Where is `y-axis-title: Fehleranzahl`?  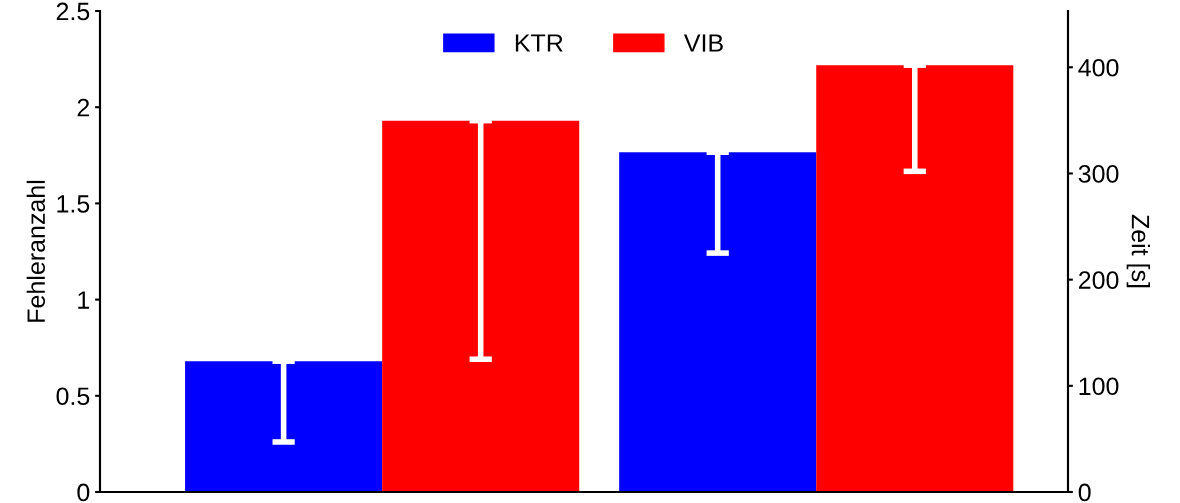 y-axis-title: Fehleranzahl is located at coordinates (36, 251).